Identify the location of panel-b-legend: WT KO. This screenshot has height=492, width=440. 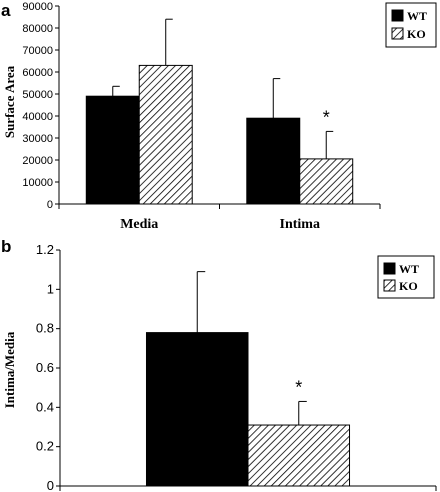
(406, 277).